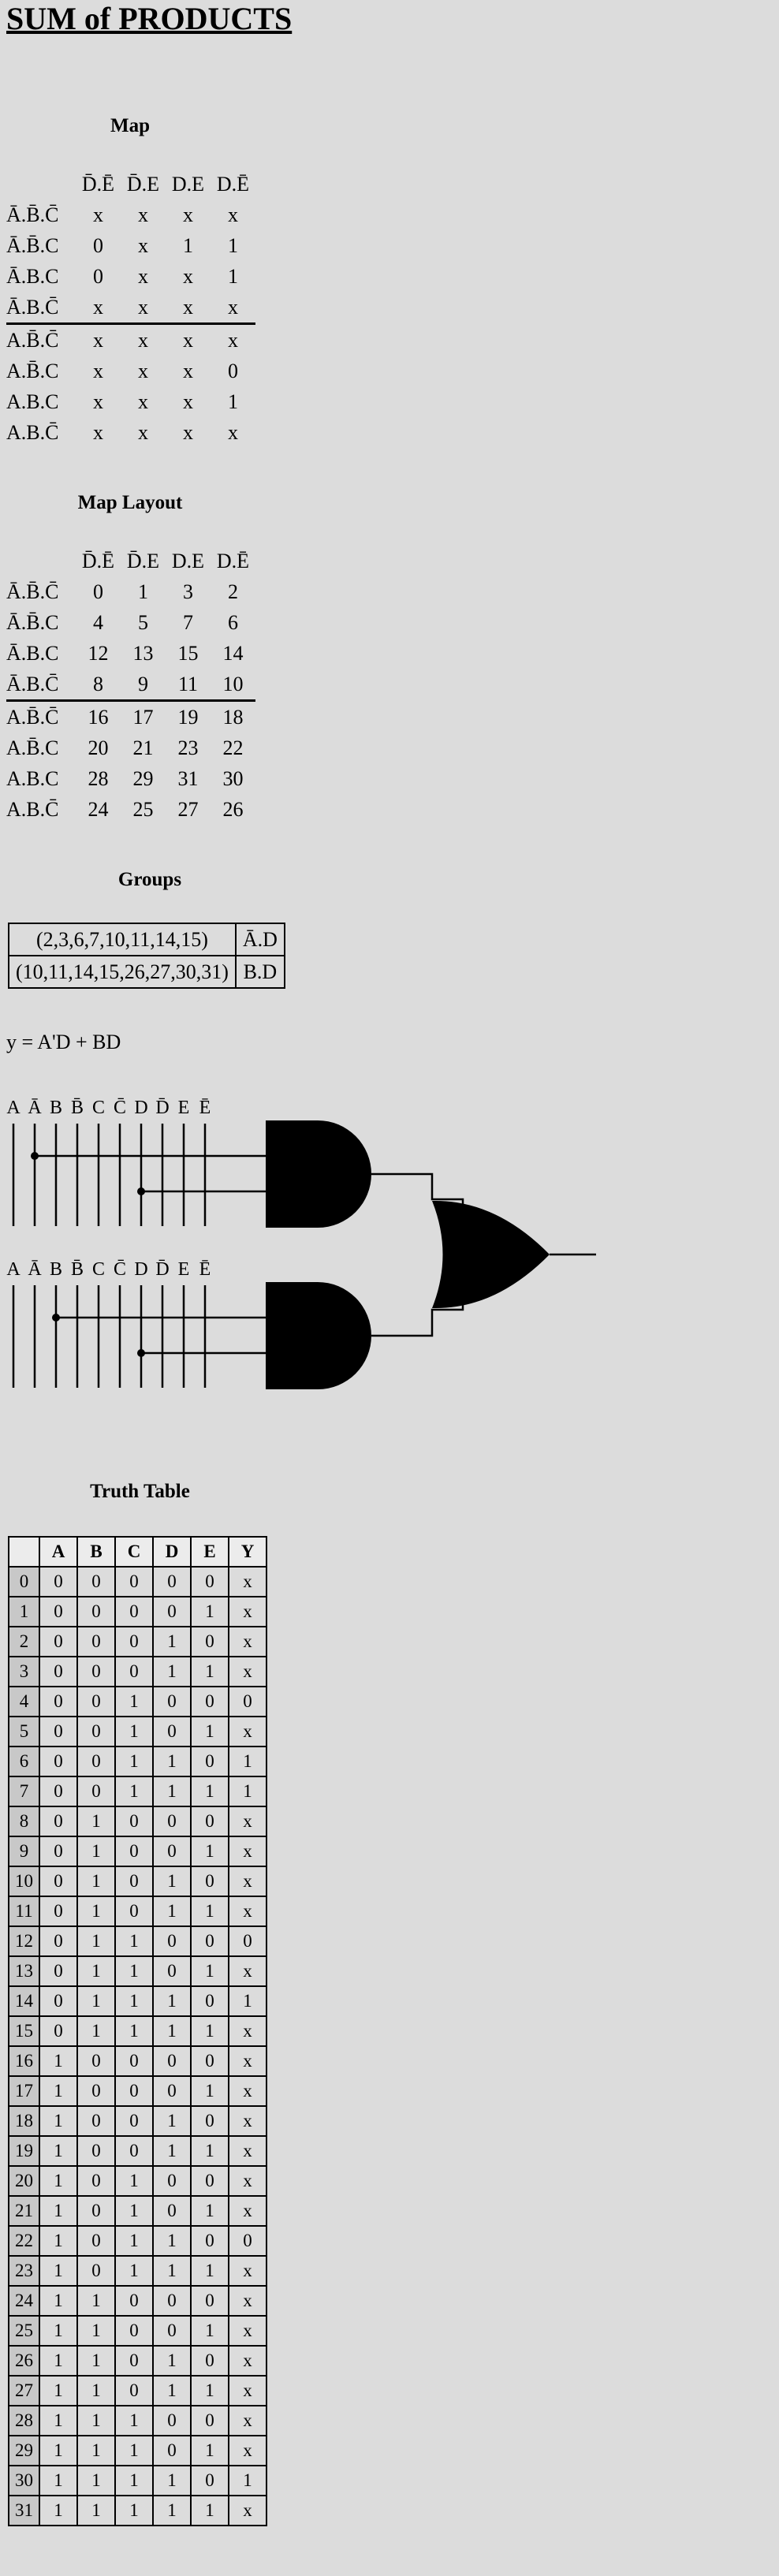 The width and height of the screenshot is (779, 2576). What do you see at coordinates (98, 748) in the screenshot?
I see `kmap-cell: 20` at bounding box center [98, 748].